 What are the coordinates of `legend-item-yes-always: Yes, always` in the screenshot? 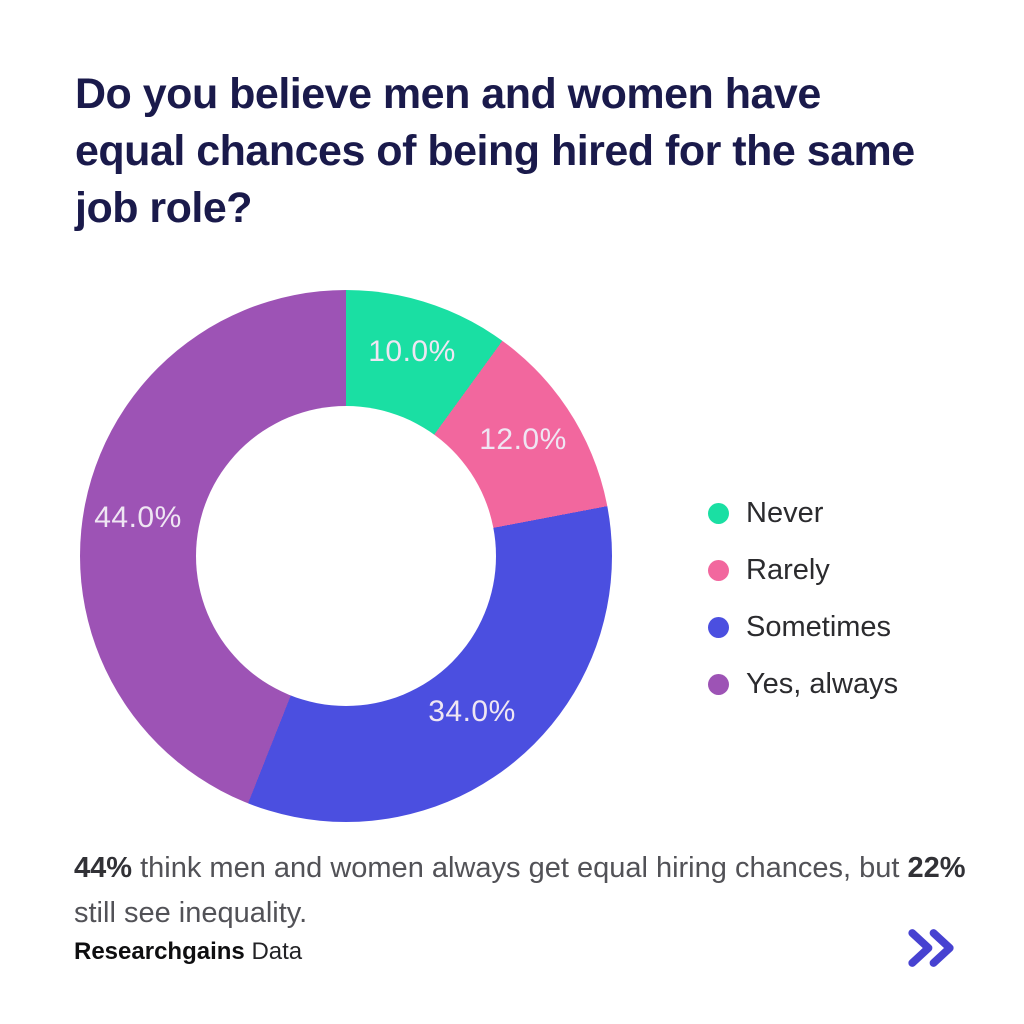 It's located at (803, 684).